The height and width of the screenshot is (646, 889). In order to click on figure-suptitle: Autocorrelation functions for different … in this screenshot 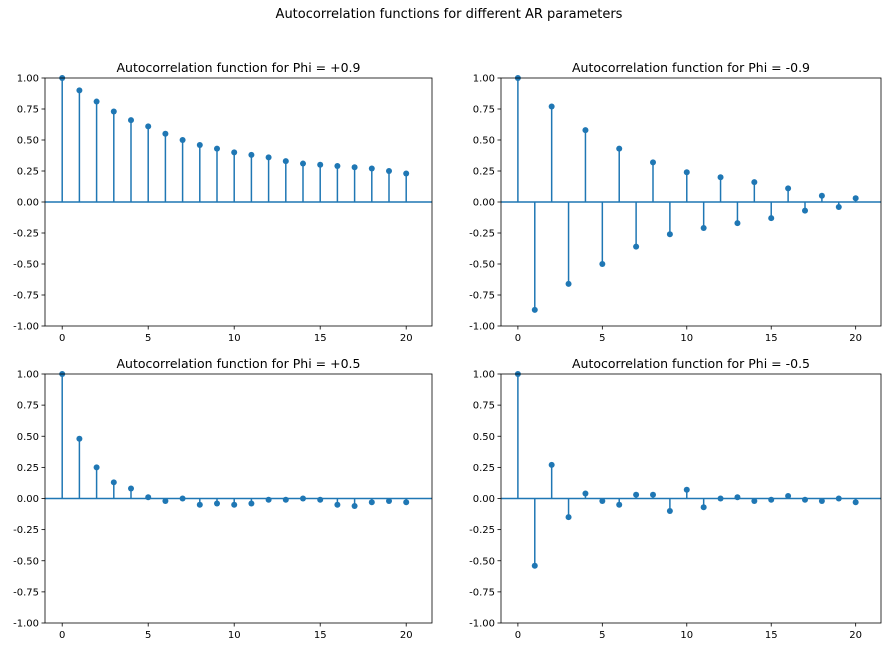, I will do `click(449, 14)`.